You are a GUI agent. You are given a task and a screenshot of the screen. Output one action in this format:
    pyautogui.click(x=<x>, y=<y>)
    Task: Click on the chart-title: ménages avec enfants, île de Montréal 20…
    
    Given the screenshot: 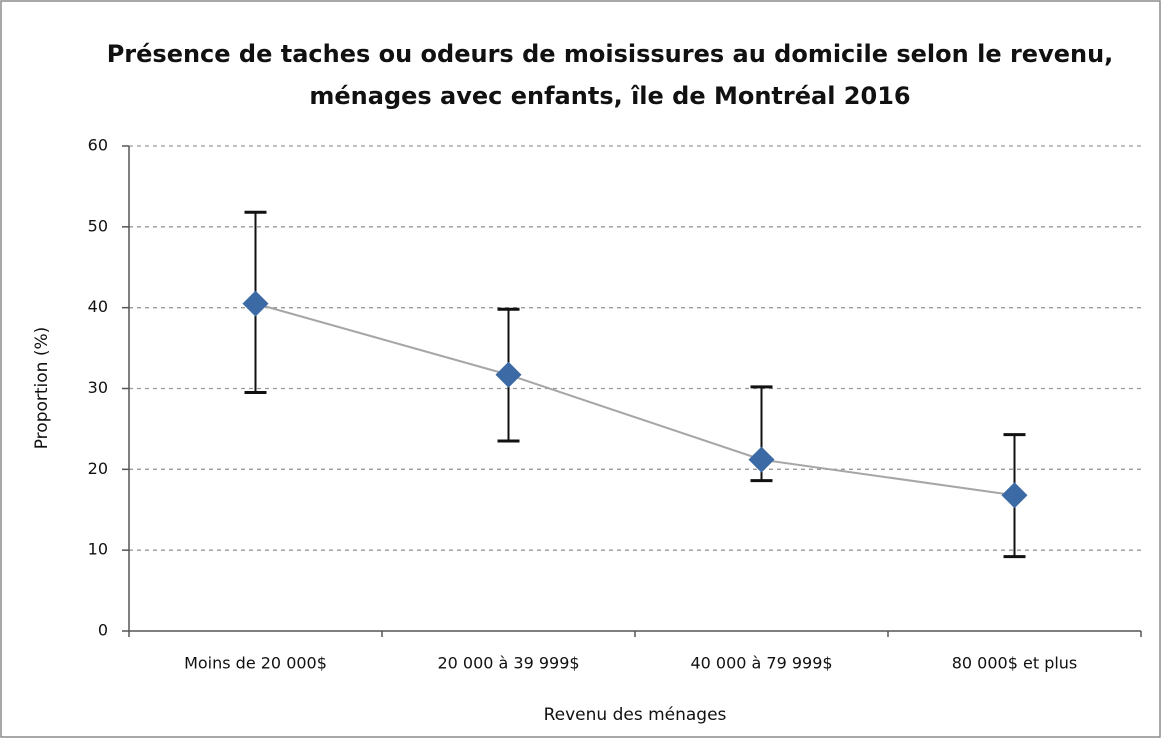 What is the action you would take?
    pyautogui.click(x=609, y=96)
    